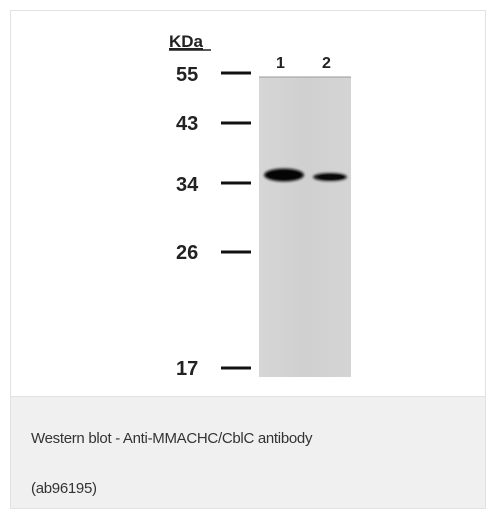 This screenshot has width=497, height=521. I want to click on lane-label-2: 2, so click(326, 63).